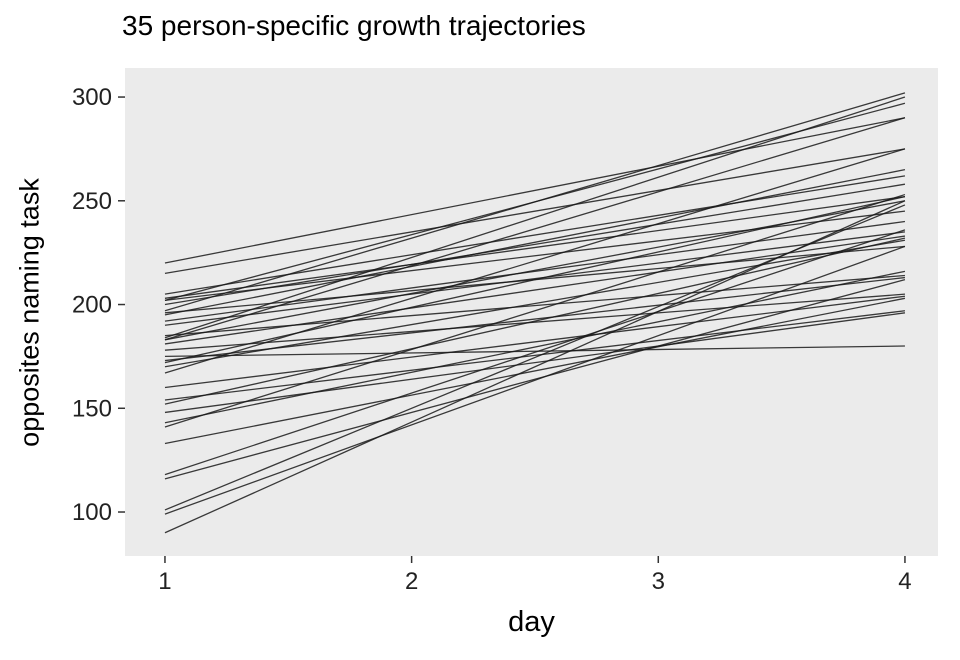  Describe the element at coordinates (411, 581) in the screenshot. I see `x-tick-label: 2` at that location.